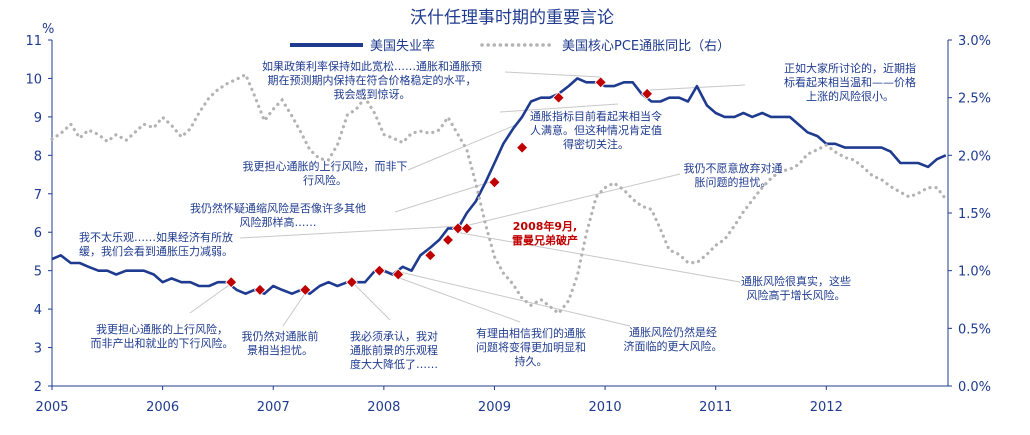 The height and width of the screenshot is (435, 1030). I want to click on annotation-line: 通胀风险仍然是经, so click(673, 332).